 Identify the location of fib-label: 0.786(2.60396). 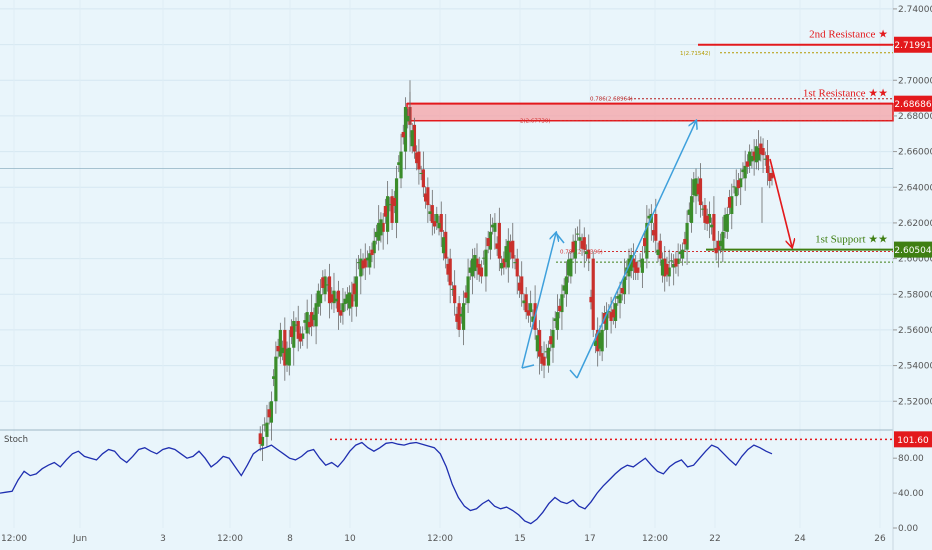
(581, 253).